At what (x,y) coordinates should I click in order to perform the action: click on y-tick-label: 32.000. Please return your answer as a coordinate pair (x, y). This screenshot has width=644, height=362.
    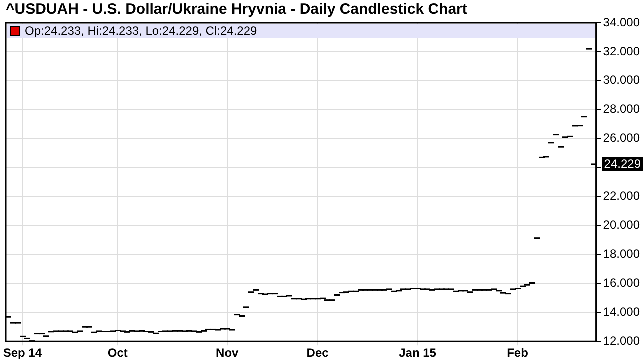
    Looking at the image, I should click on (621, 51).